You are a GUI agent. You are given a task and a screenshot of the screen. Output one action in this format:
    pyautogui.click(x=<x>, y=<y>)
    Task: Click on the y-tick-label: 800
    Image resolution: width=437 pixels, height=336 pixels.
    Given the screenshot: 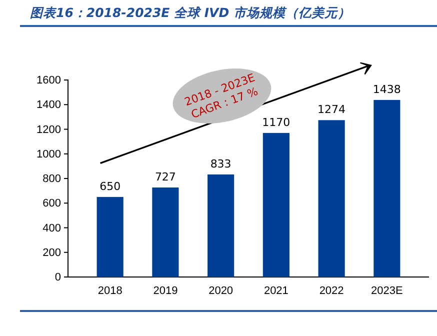 What is the action you would take?
    pyautogui.click(x=51, y=179)
    